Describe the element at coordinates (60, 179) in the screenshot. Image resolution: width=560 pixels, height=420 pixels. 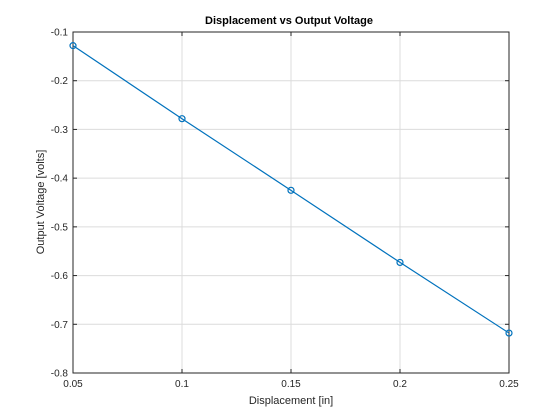
I see `y-tick-label: -0.4` at that location.